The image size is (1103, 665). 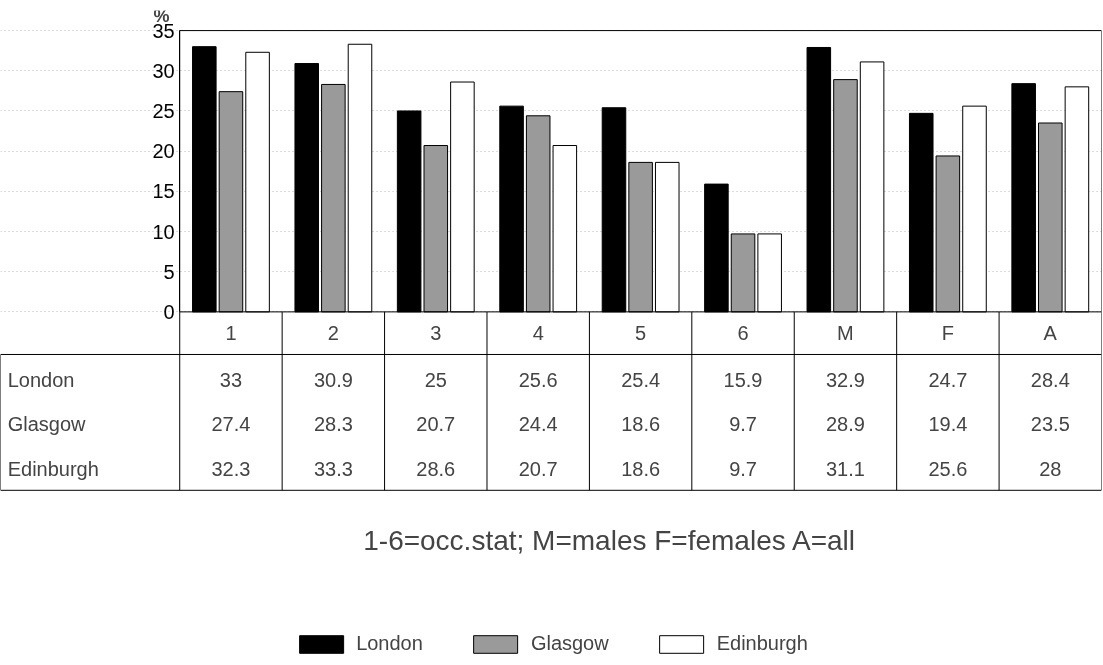 What do you see at coordinates (845, 333) in the screenshot?
I see `x-tick-label: M` at bounding box center [845, 333].